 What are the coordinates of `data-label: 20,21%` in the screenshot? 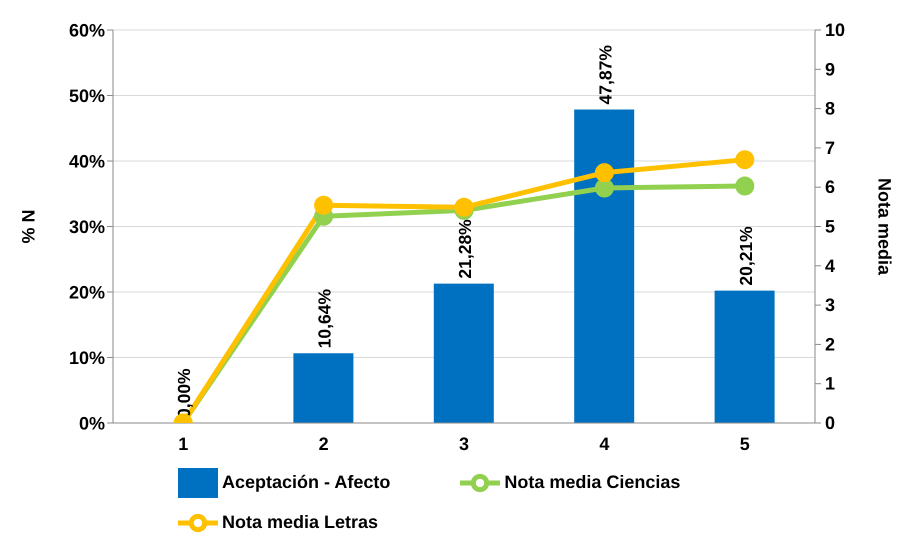 It's located at (746, 256).